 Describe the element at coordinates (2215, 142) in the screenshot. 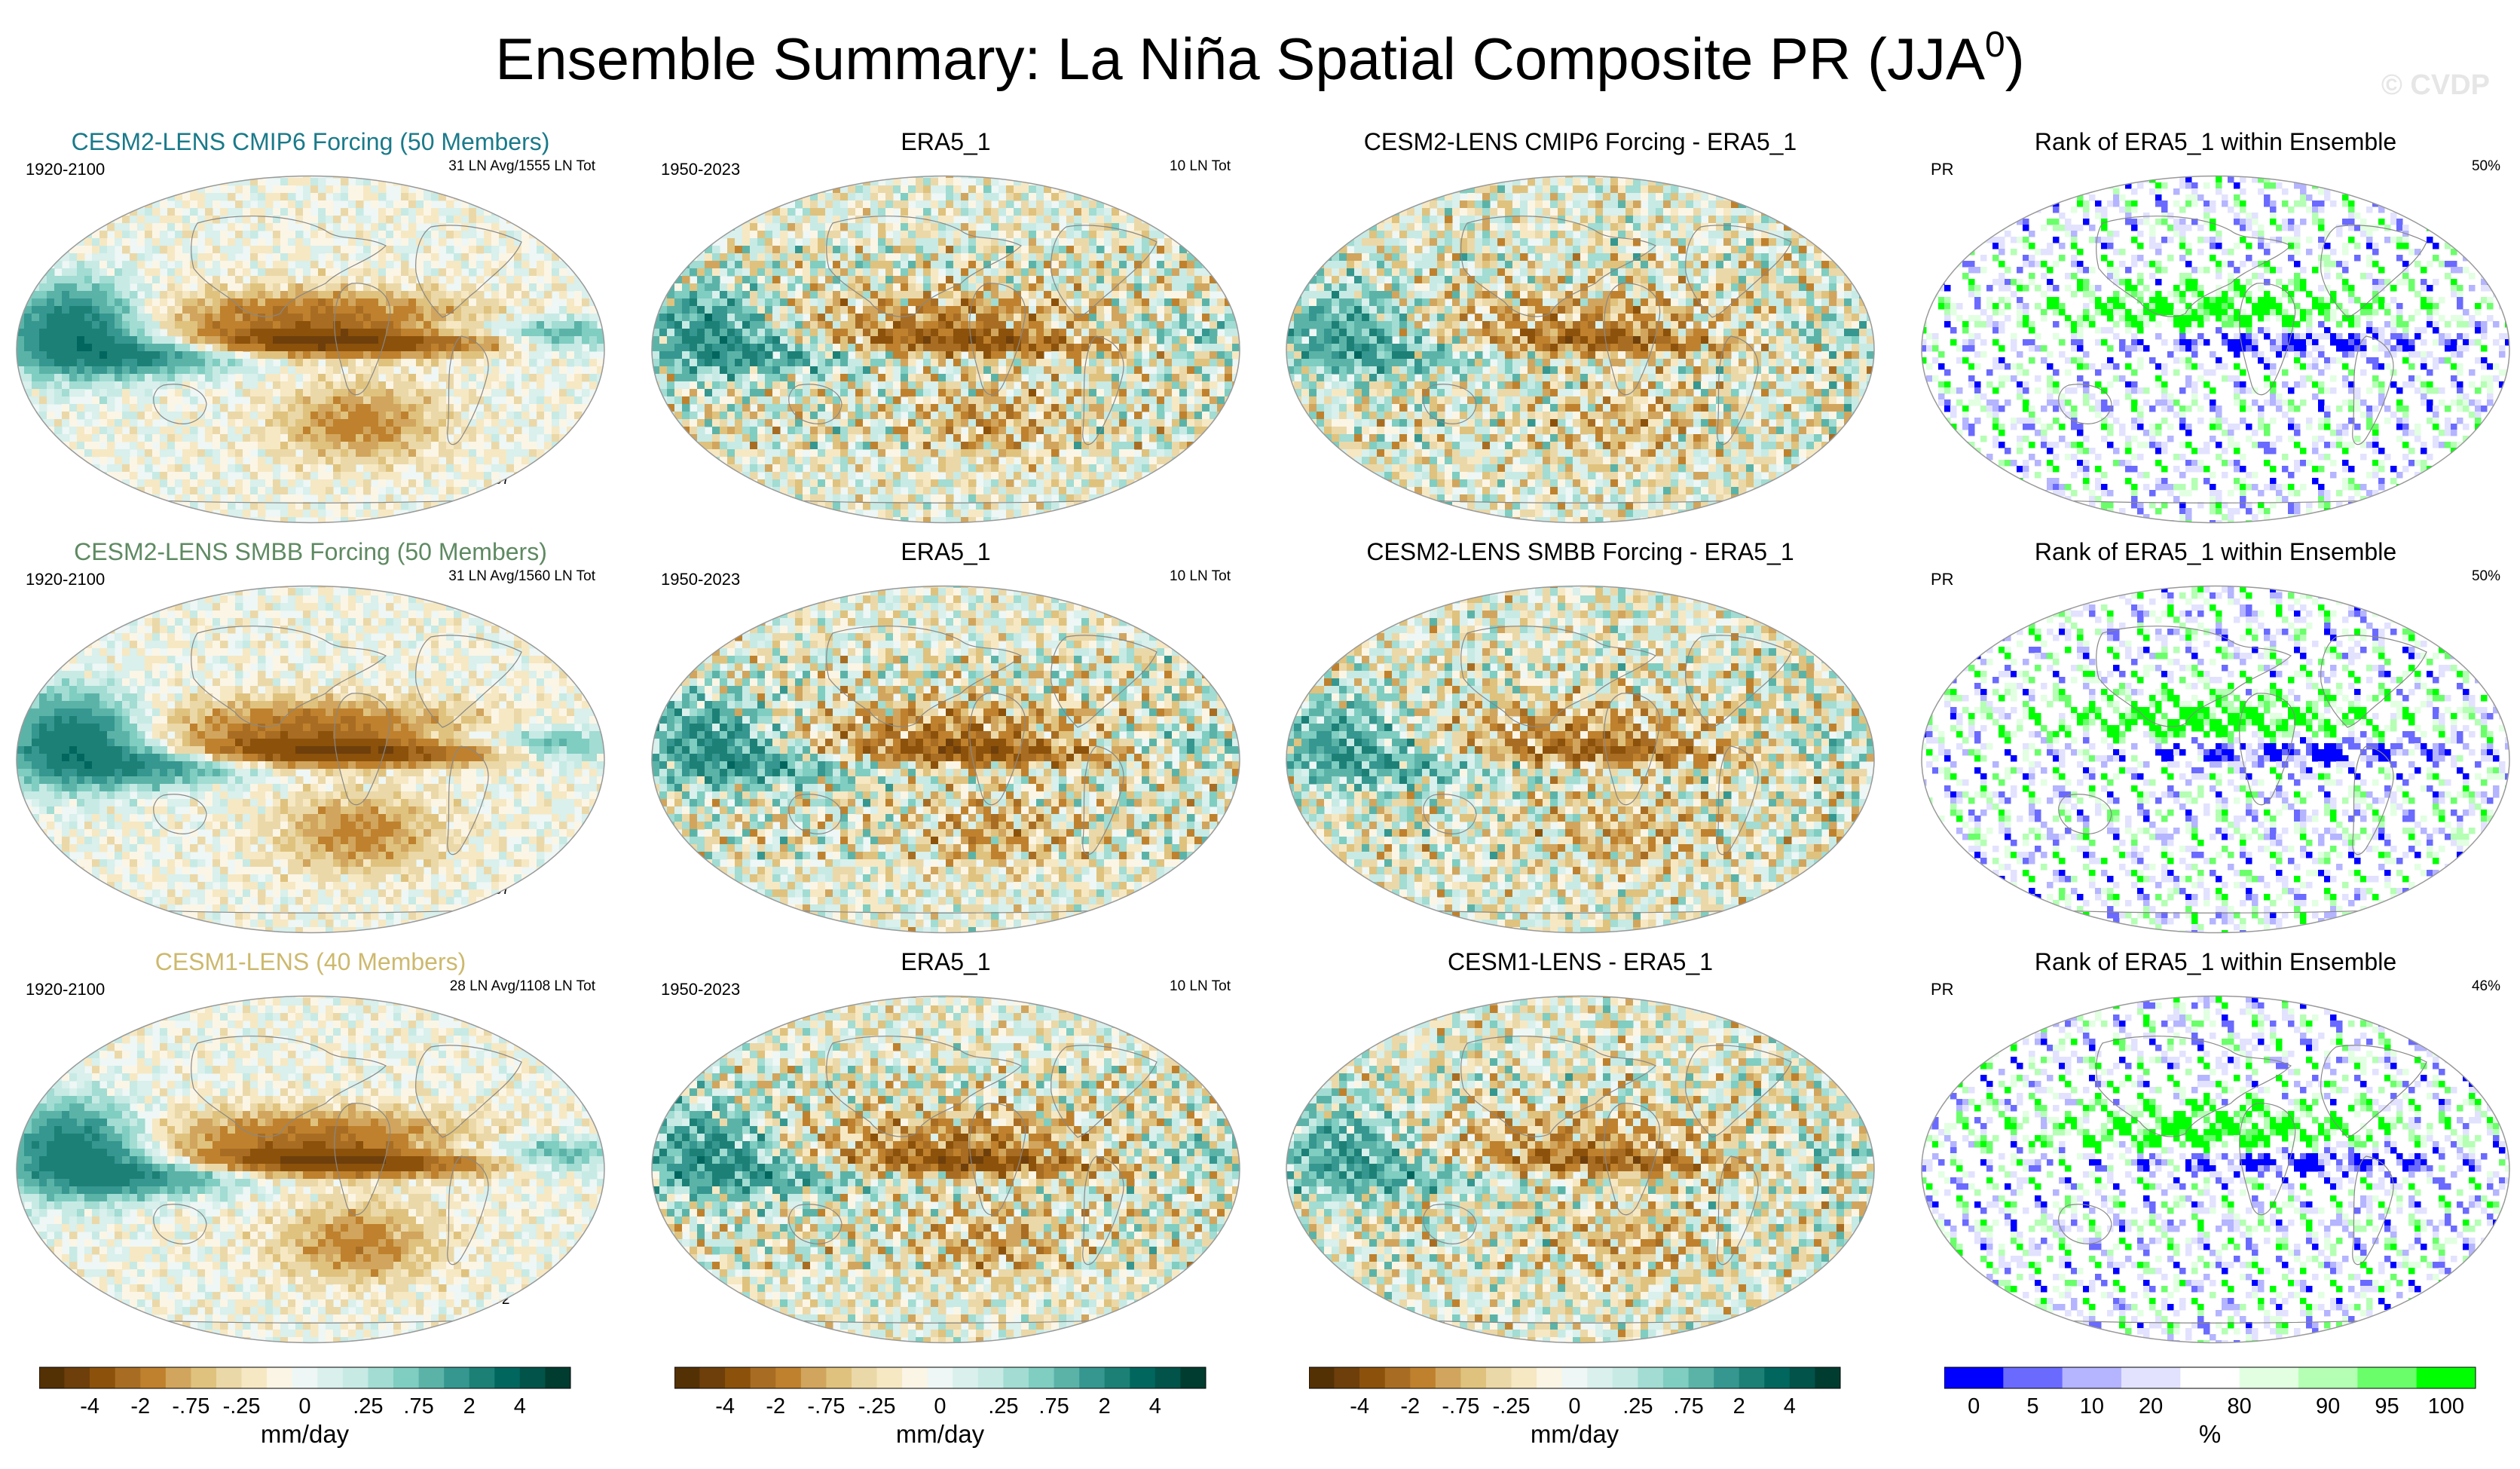

I see `panel-title: Rank of ERA5_1 within Ensemble` at that location.